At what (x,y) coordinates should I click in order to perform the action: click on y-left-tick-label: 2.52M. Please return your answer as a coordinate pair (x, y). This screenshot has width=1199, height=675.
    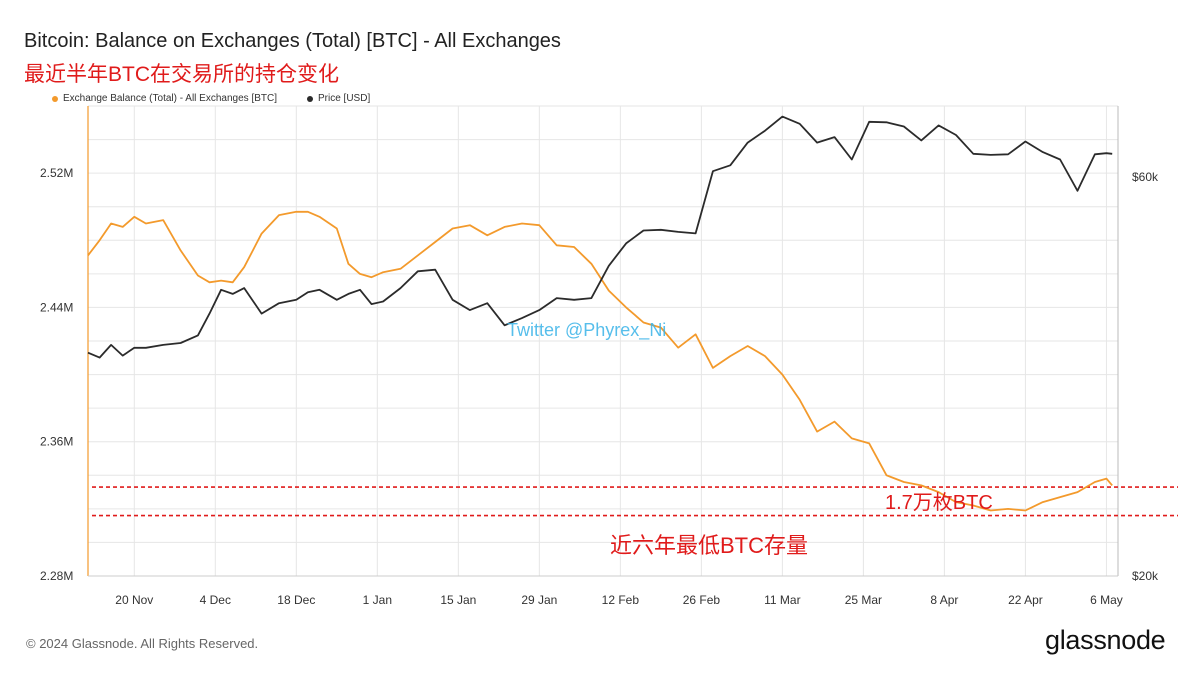
    Looking at the image, I should click on (56, 173).